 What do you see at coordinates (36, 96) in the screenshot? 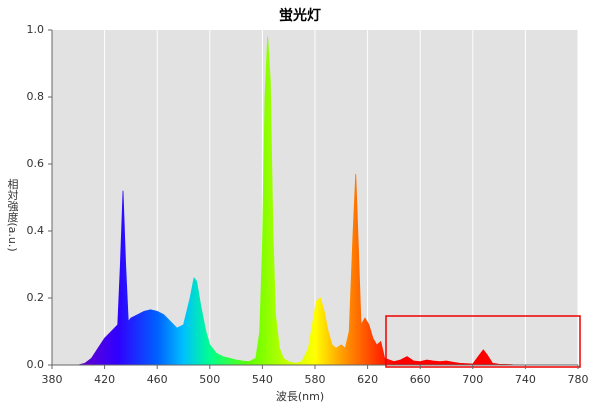
I see `y-tick-label: 0.8` at bounding box center [36, 96].